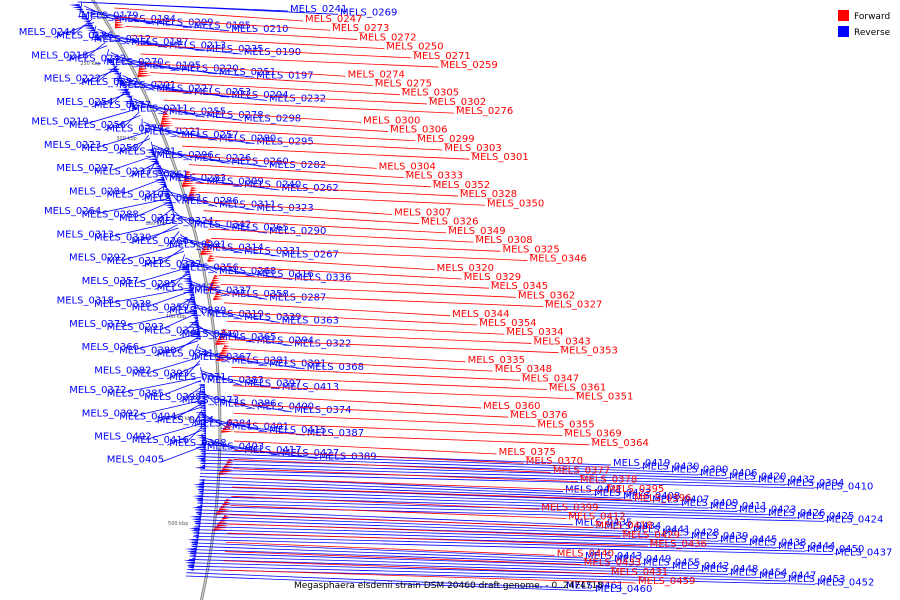 Image resolution: width=900 pixels, height=600 pixels. What do you see at coordinates (272, 317) in the screenshot?
I see `label-mels-0339: MELS_0339` at bounding box center [272, 317].